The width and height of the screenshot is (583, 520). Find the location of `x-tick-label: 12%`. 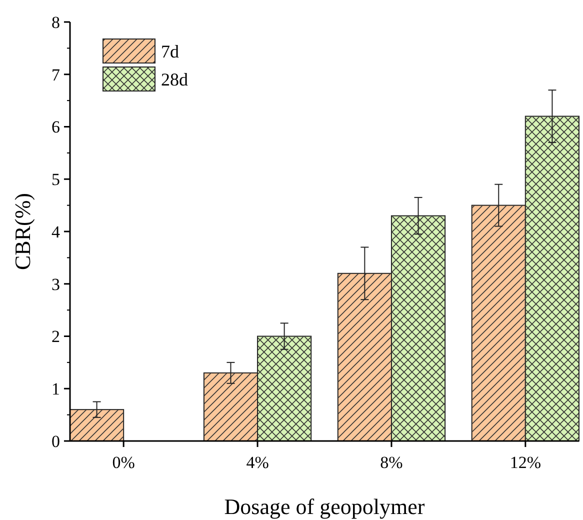

x-tick-label: 12% is located at coordinates (526, 462).